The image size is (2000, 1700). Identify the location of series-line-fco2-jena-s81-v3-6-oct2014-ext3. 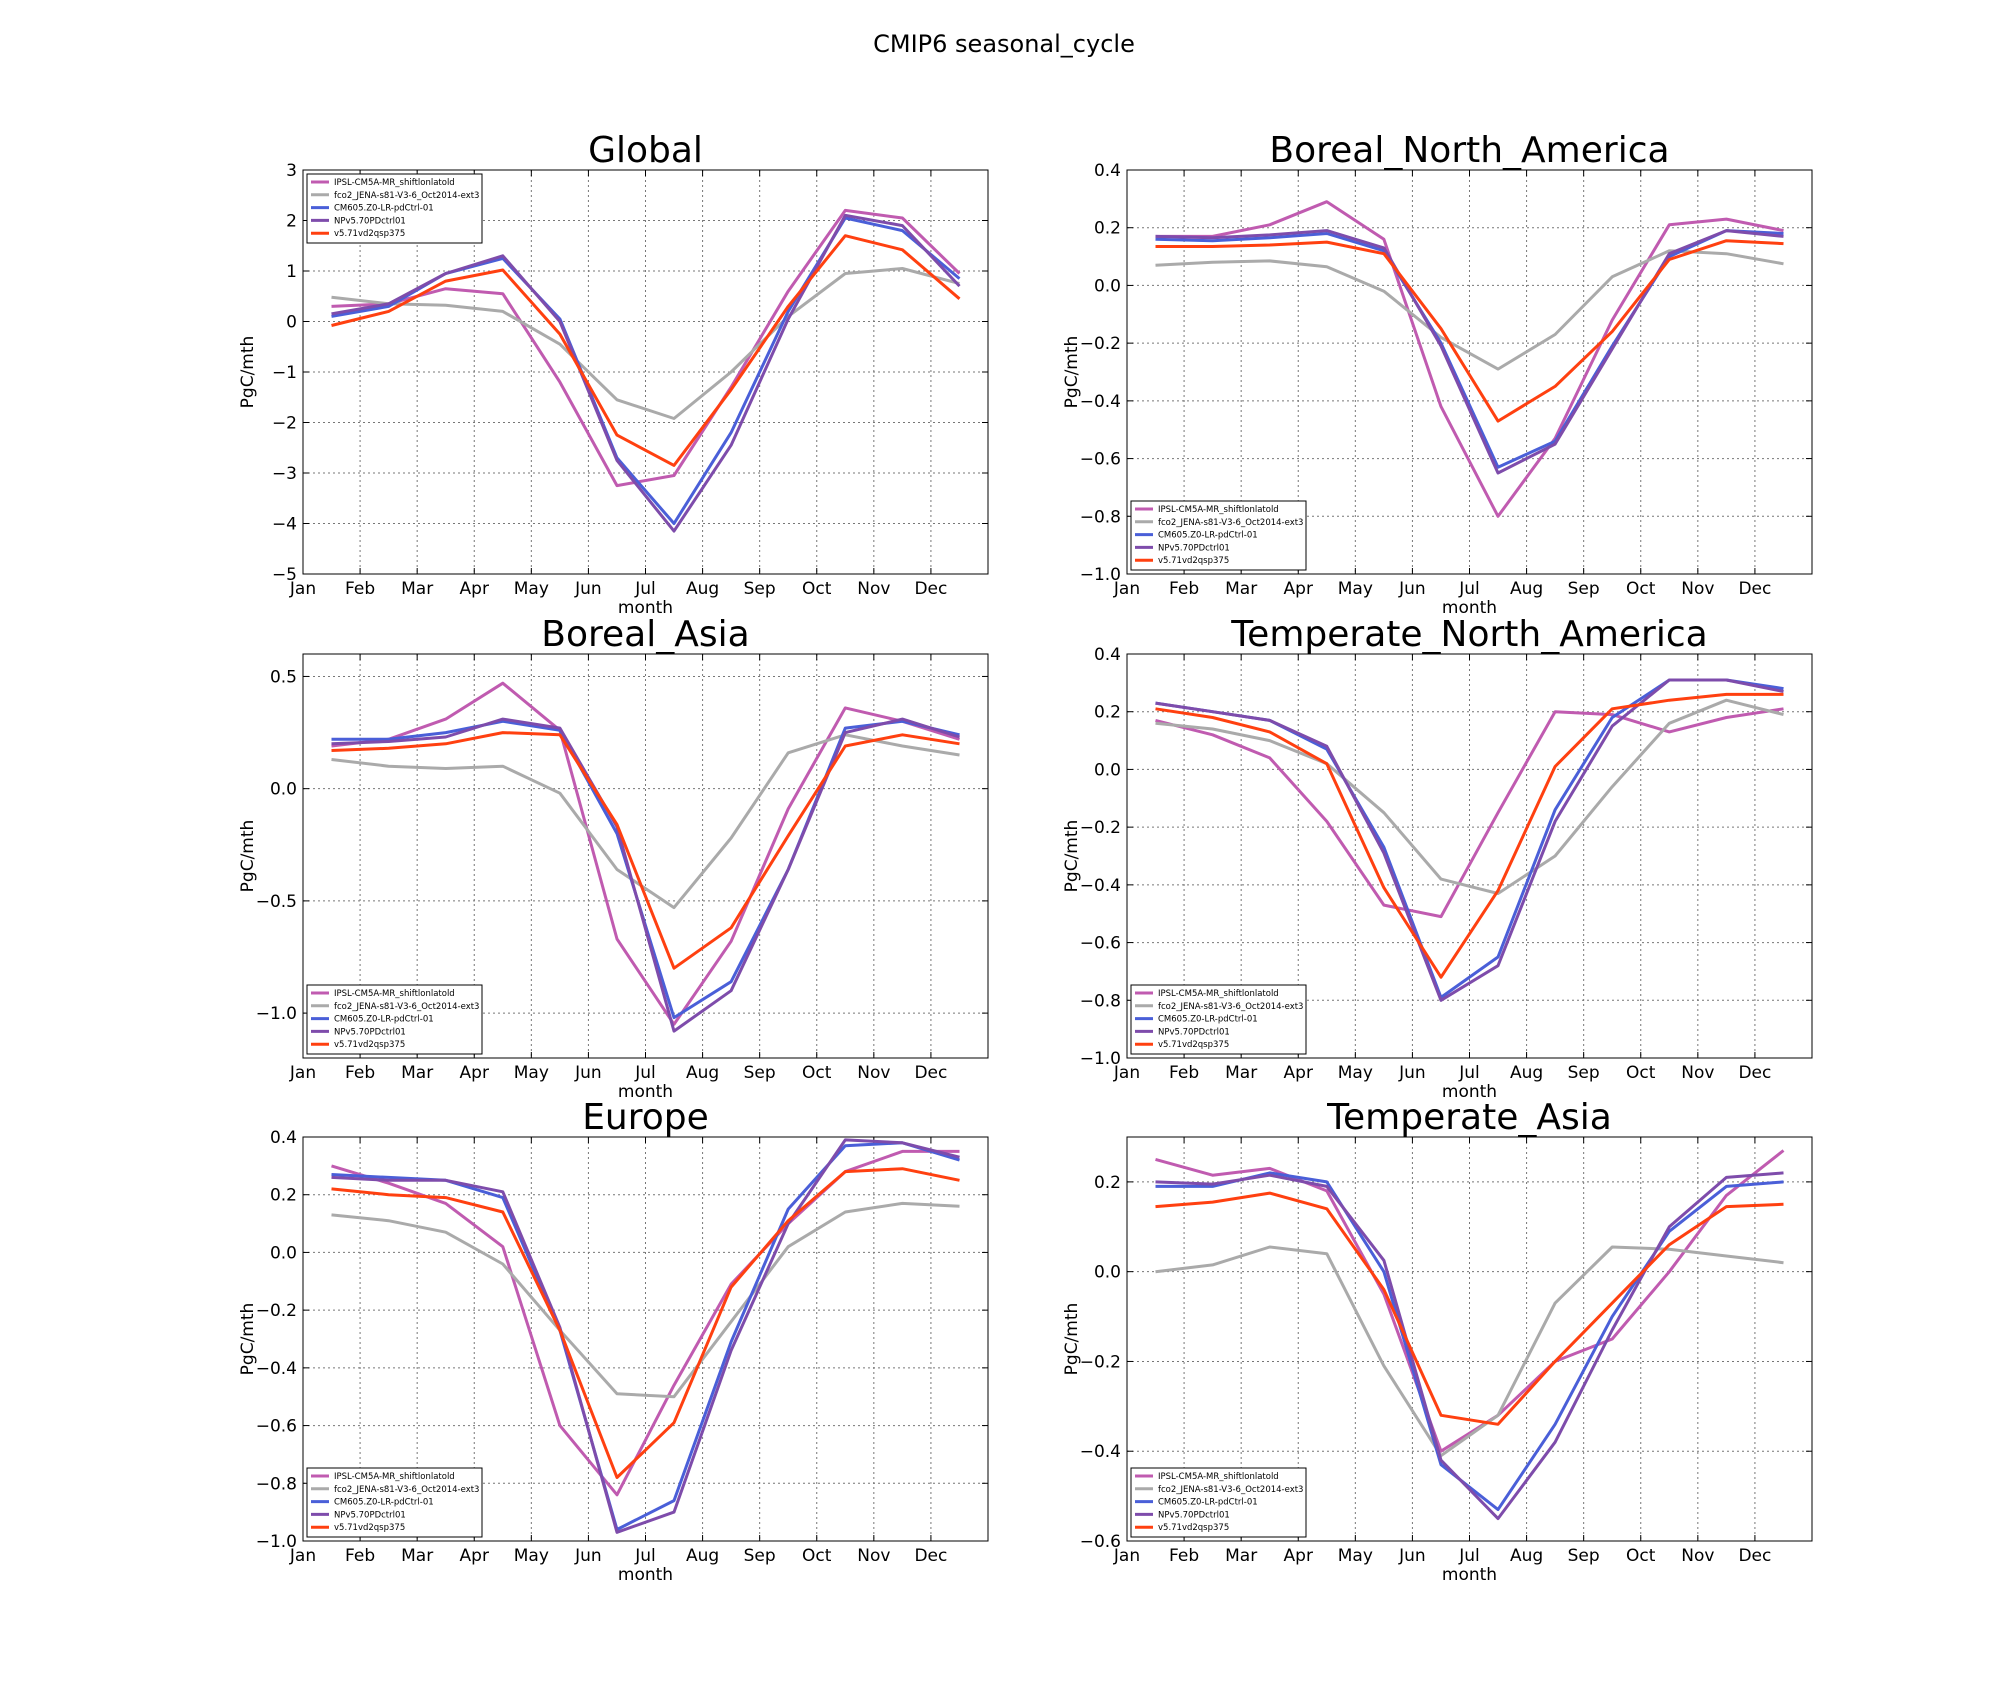
(645, 821).